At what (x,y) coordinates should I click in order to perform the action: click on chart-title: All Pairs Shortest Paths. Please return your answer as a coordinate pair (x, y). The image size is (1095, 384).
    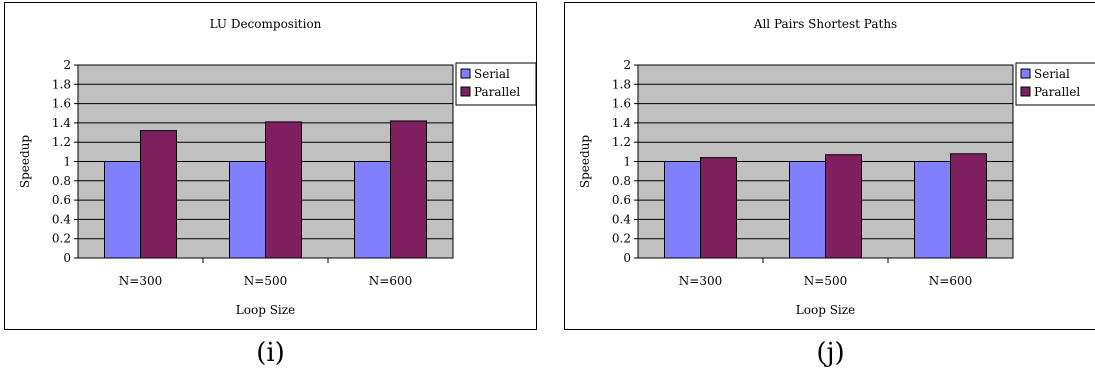
    Looking at the image, I should click on (825, 24).